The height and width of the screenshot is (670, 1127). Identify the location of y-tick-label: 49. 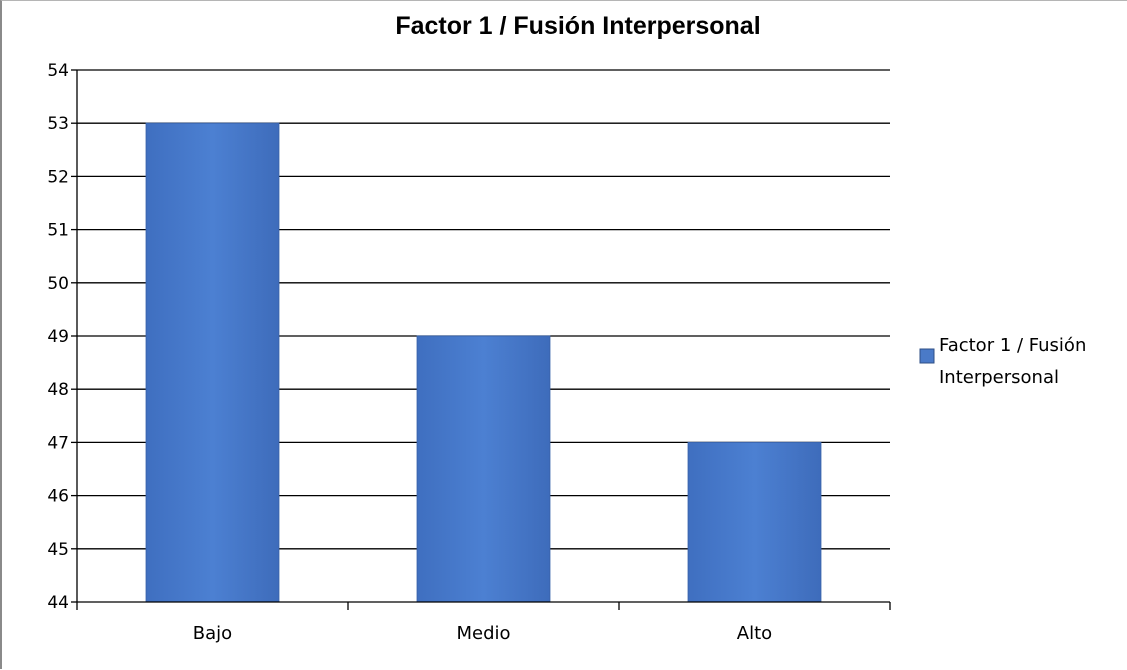
(58, 337).